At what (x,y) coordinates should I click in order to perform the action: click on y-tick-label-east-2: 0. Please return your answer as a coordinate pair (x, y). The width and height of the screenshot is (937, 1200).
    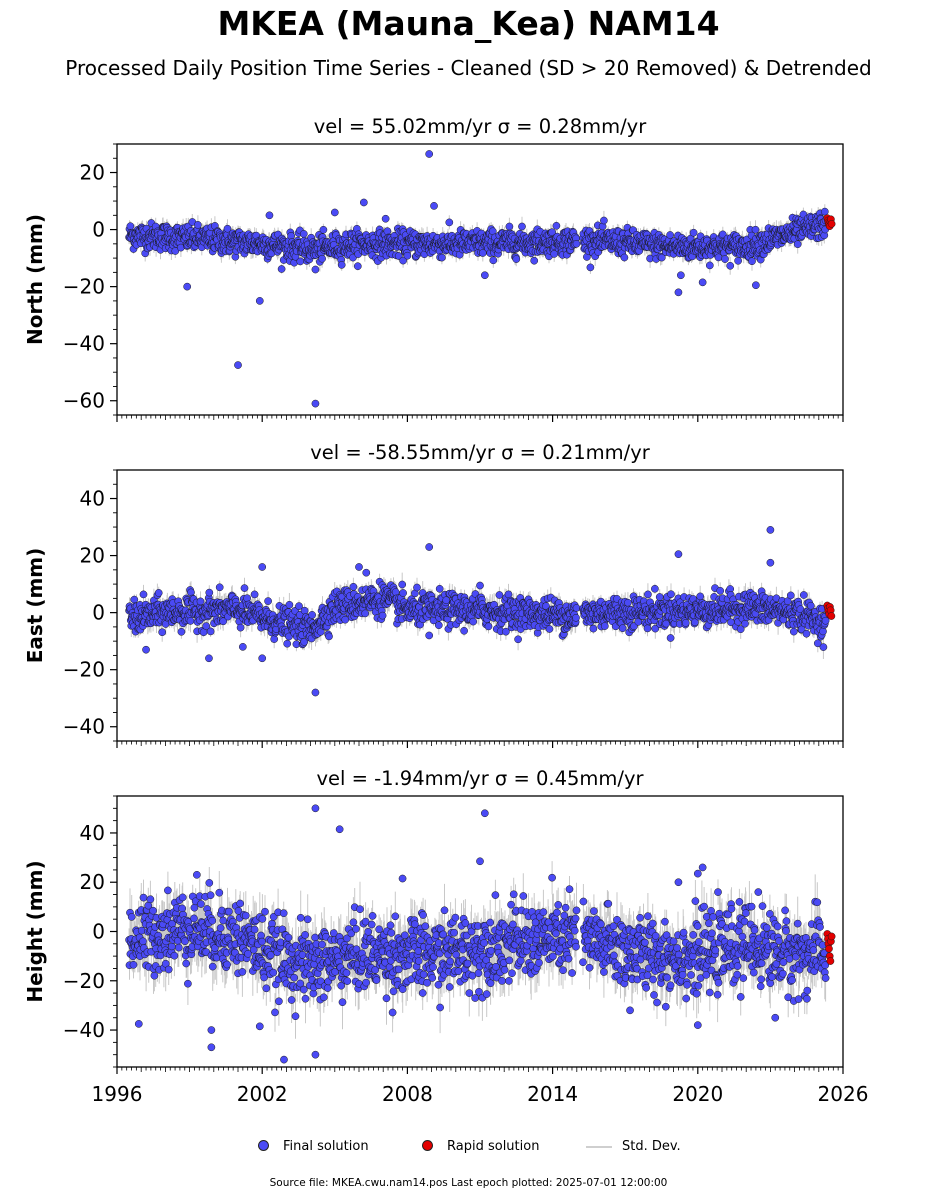
    Looking at the image, I should click on (98, 613).